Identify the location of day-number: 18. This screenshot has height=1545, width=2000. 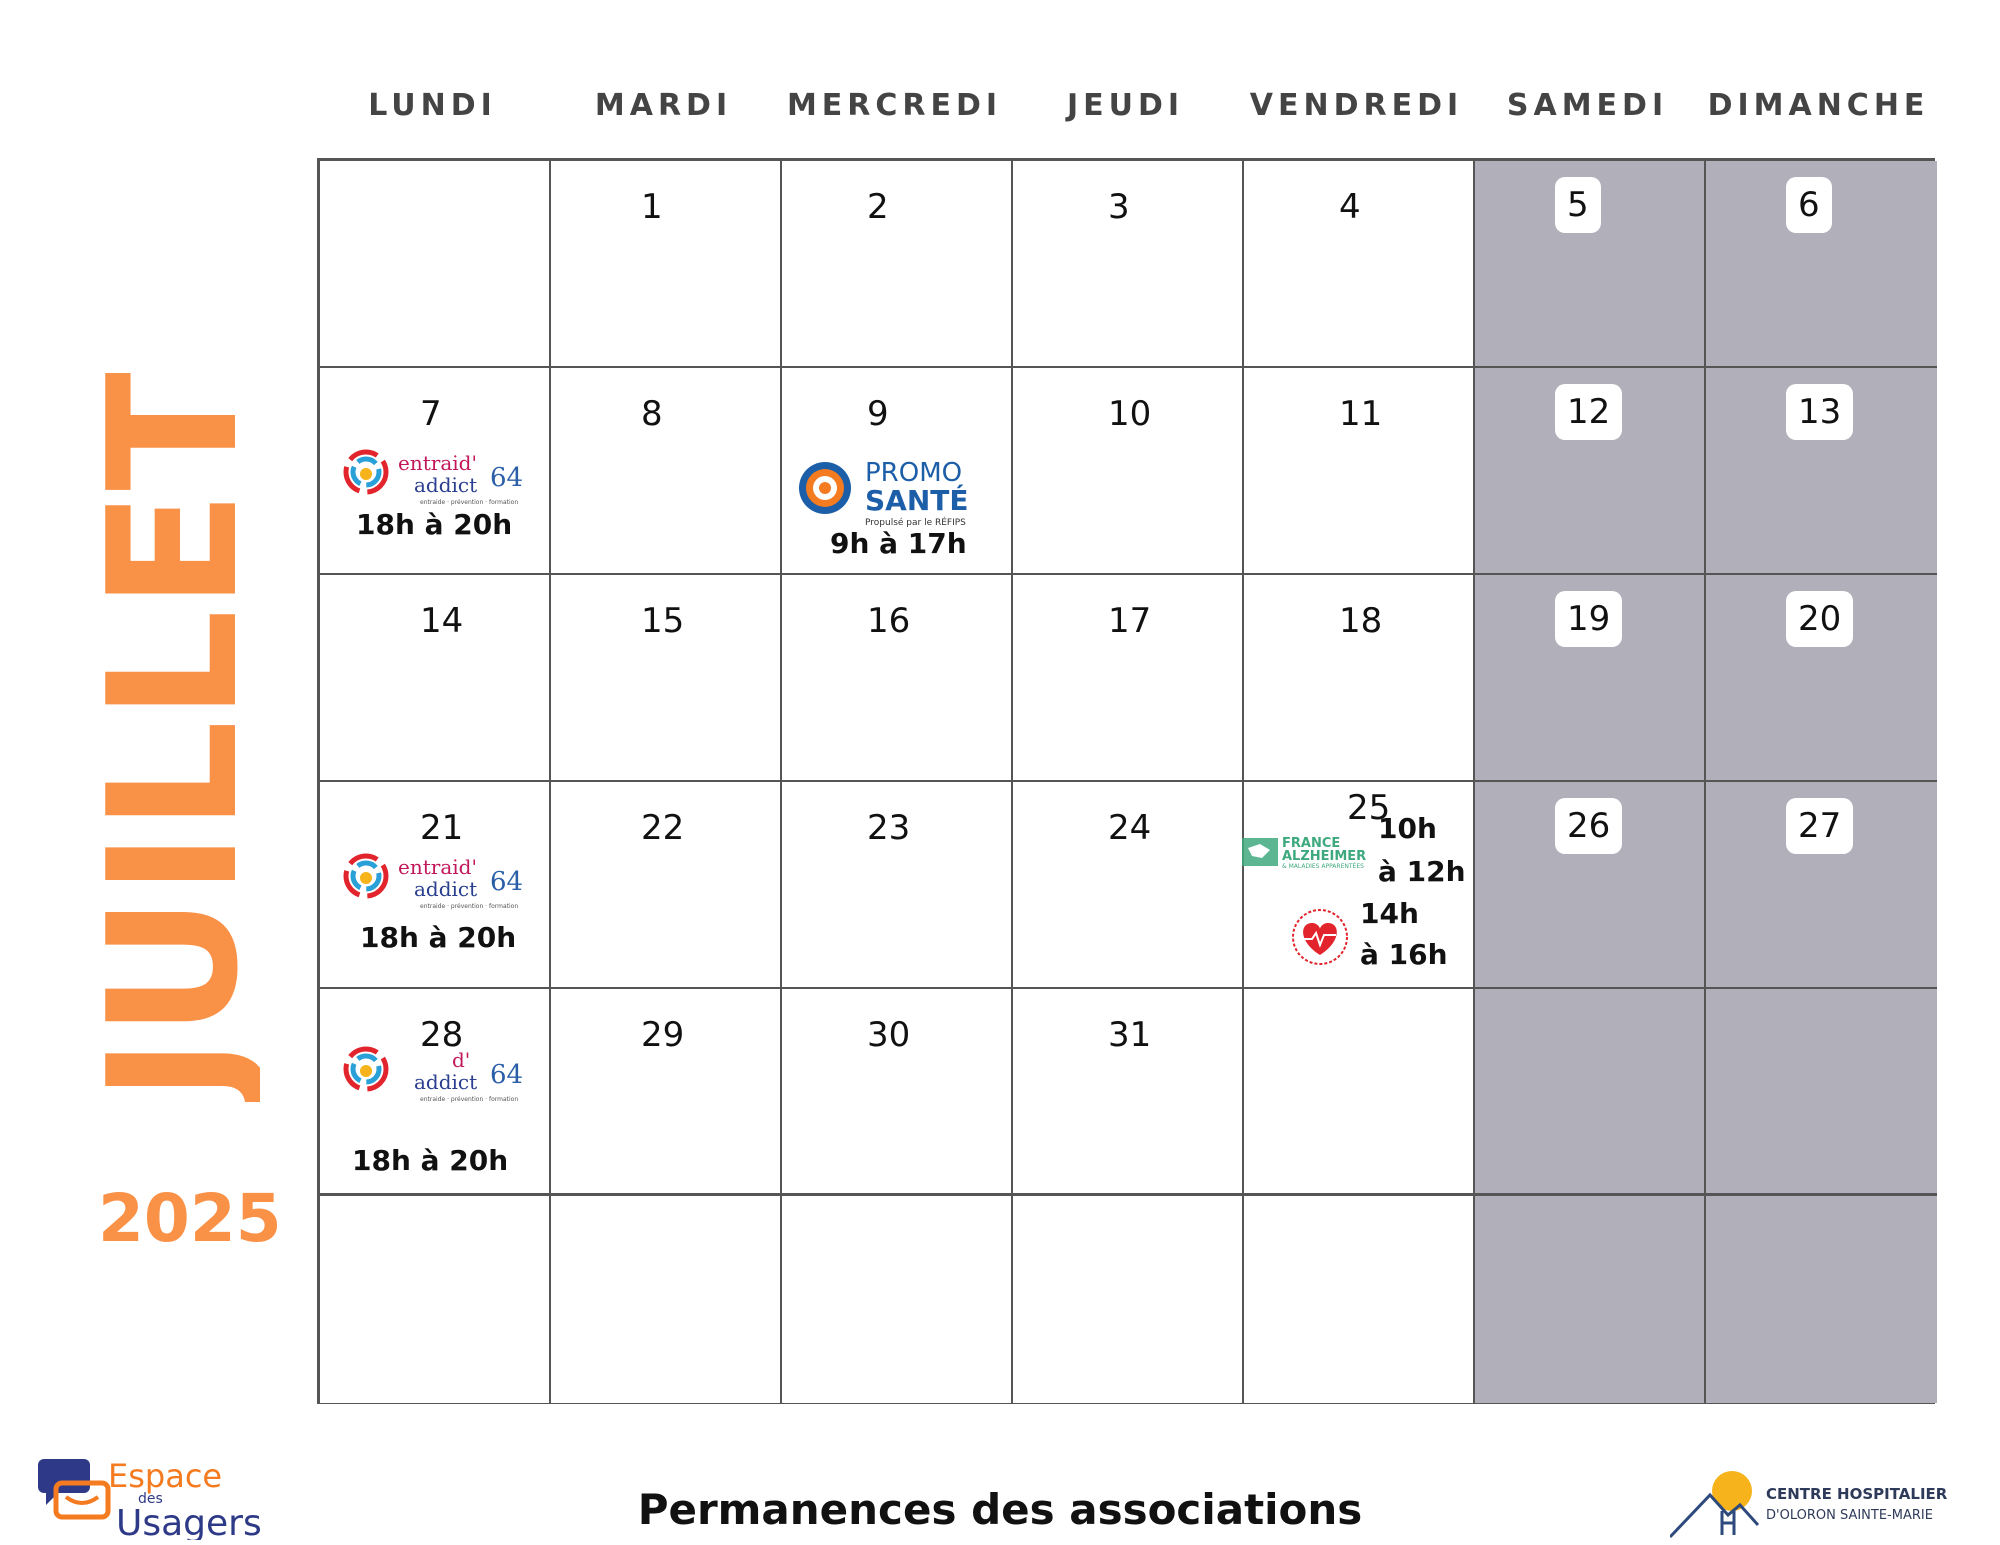
(1361, 621).